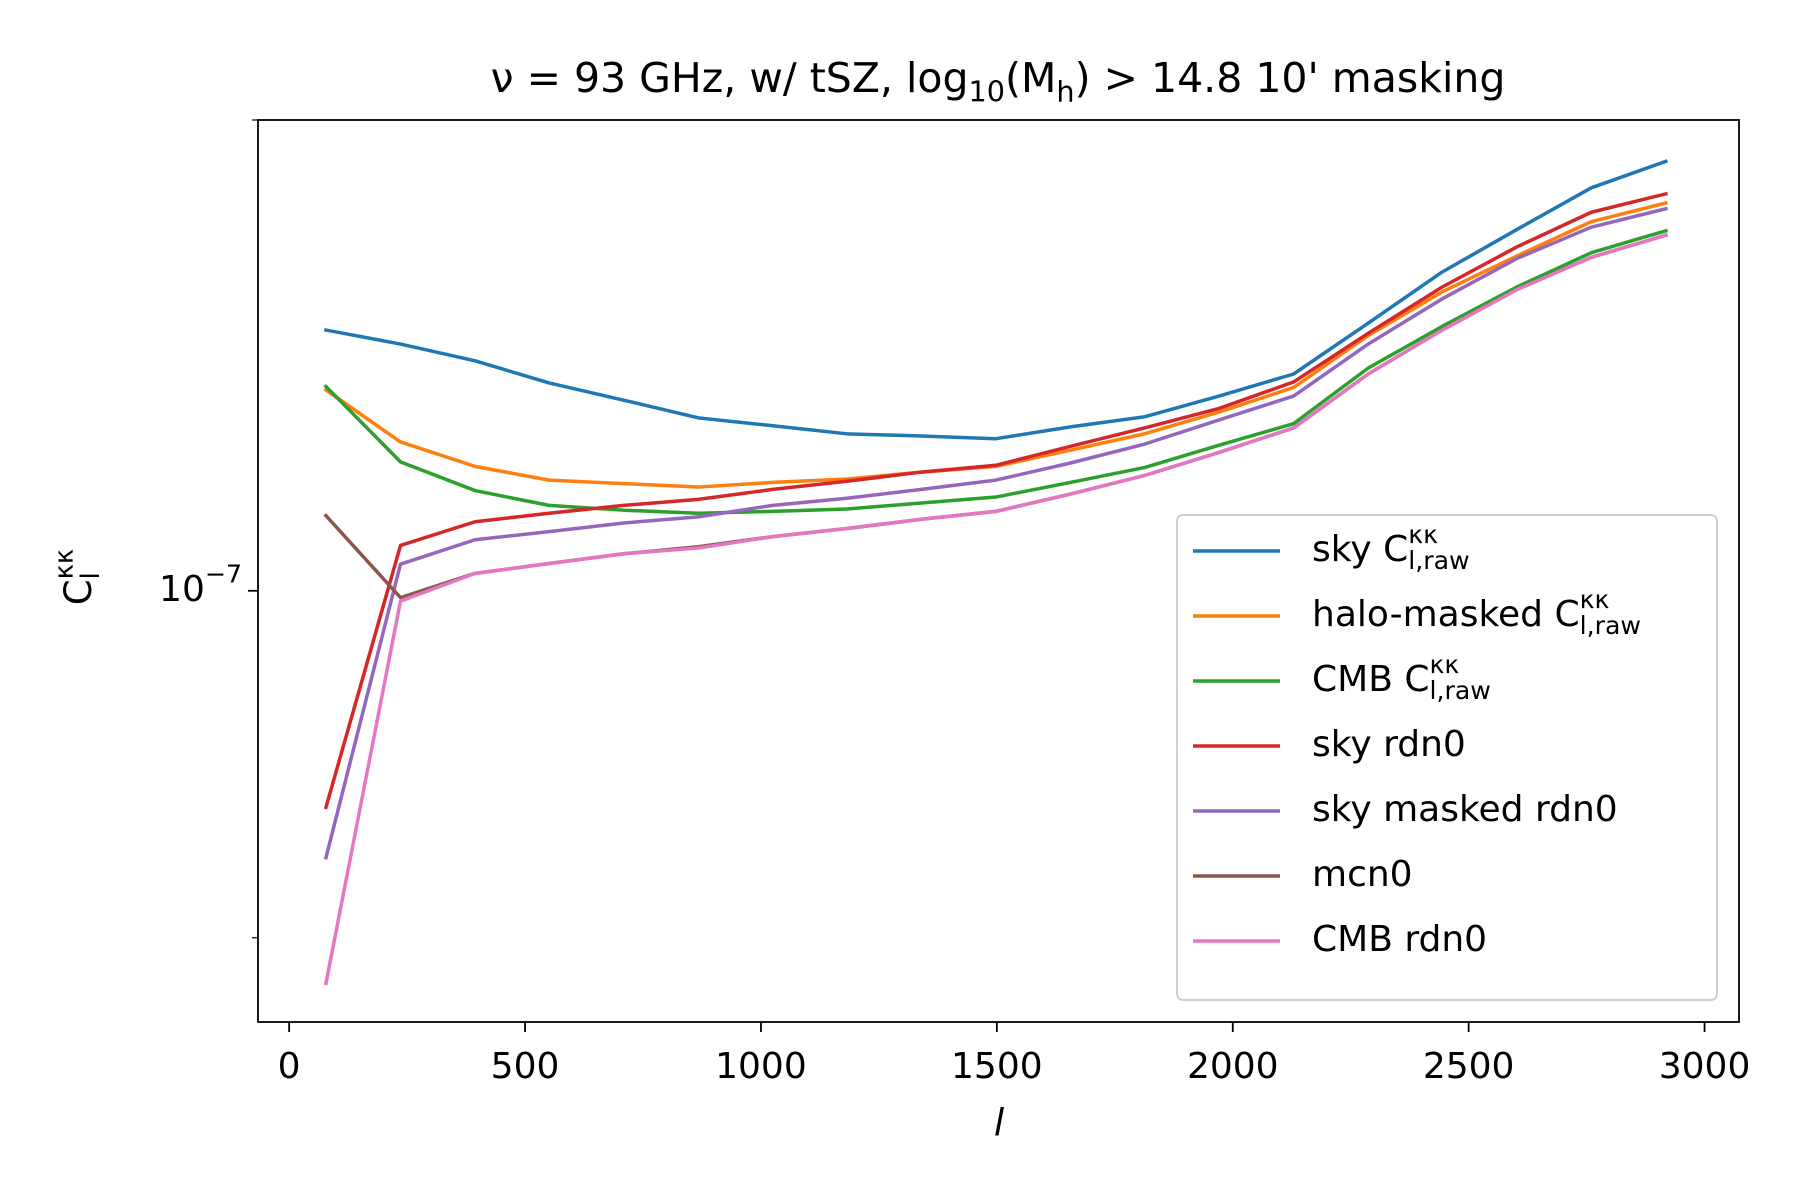  Describe the element at coordinates (1399, 939) in the screenshot. I see `legend-label: CMB rdn0` at that location.